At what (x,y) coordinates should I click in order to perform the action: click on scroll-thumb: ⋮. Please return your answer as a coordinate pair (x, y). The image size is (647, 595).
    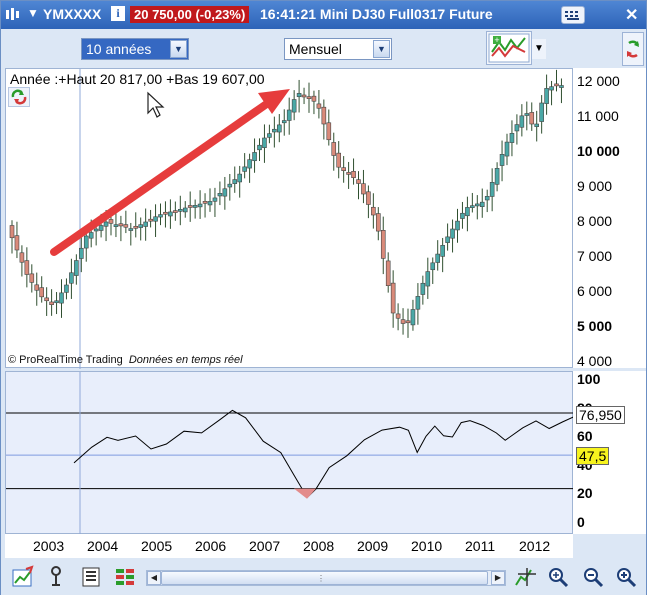
    Looking at the image, I should click on (324, 578).